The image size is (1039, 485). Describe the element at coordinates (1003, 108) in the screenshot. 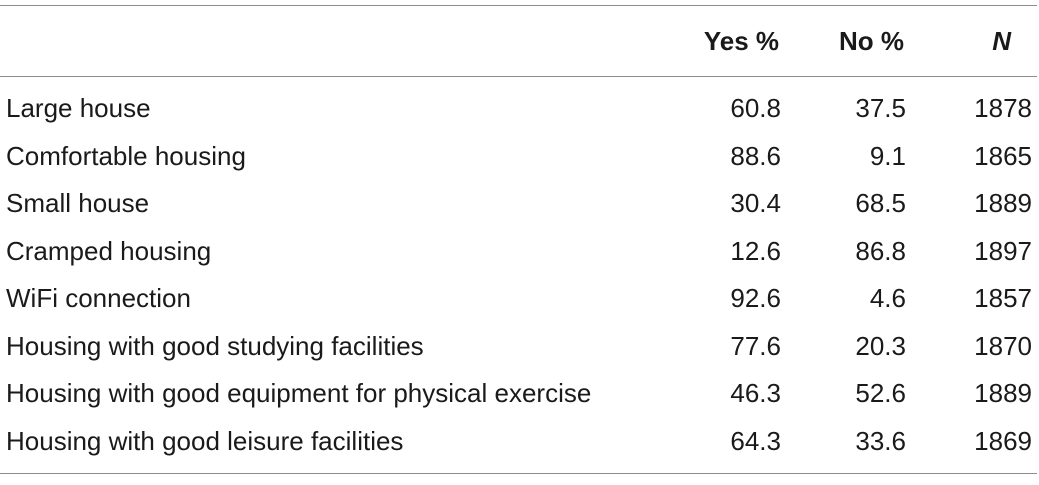

I see `row-n-value: 1878` at that location.